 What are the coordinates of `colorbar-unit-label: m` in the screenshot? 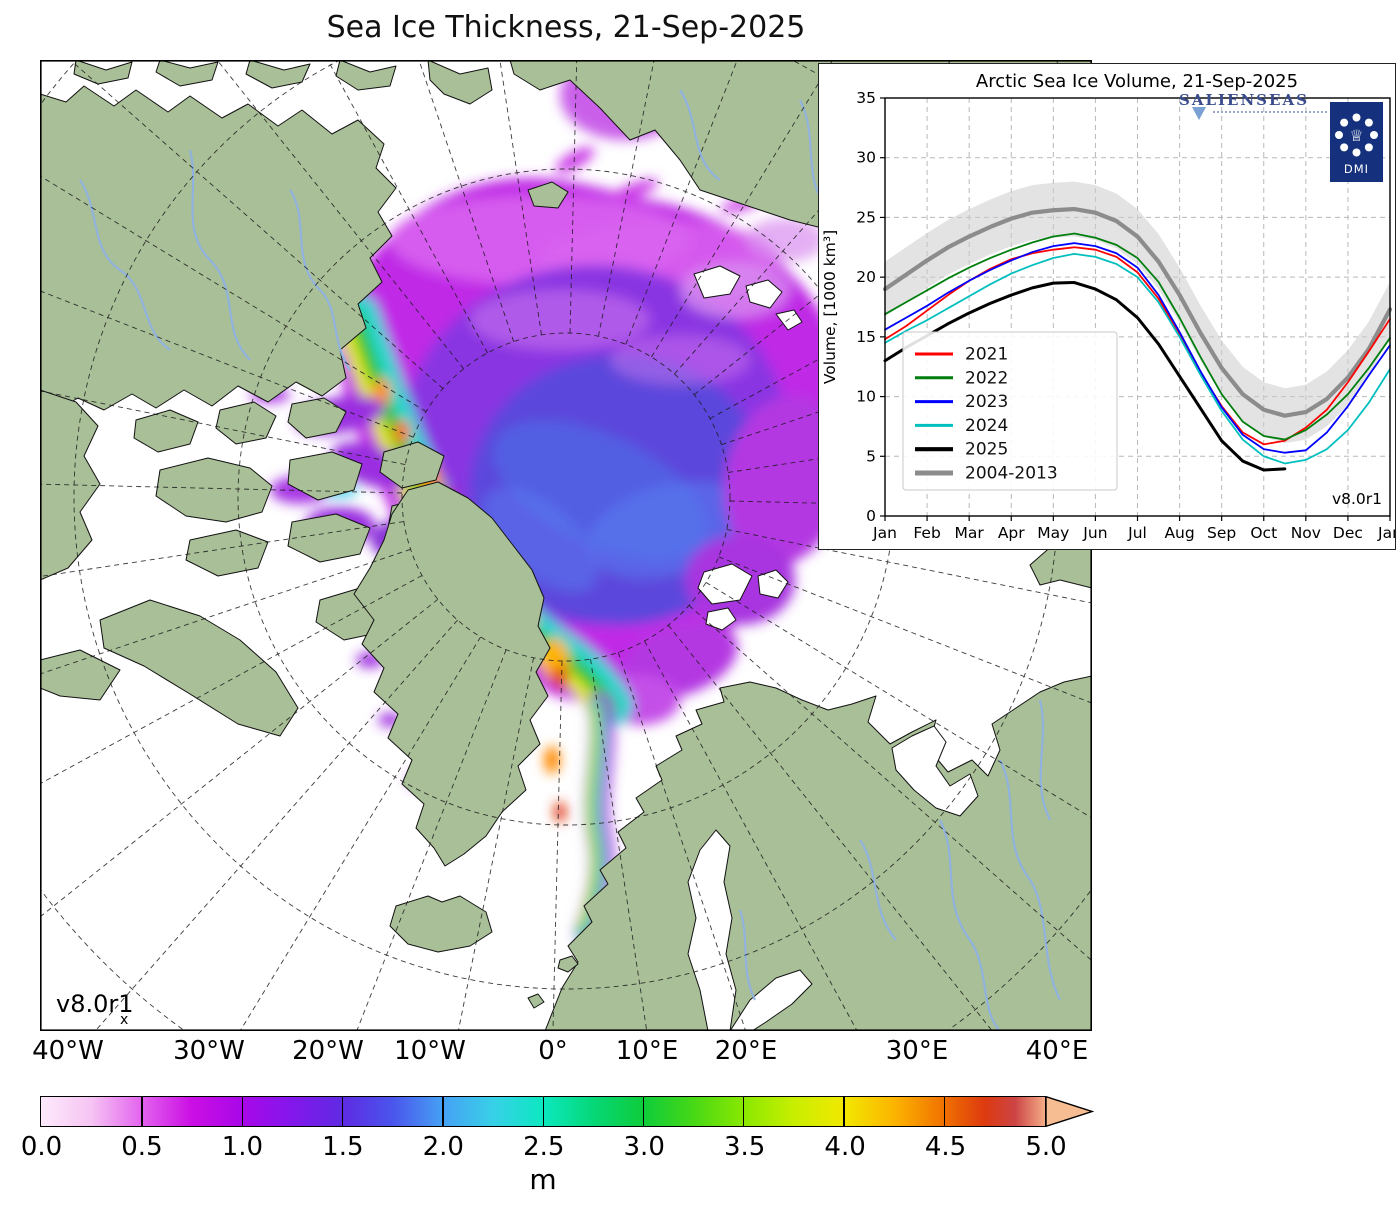 It's located at (543, 1179).